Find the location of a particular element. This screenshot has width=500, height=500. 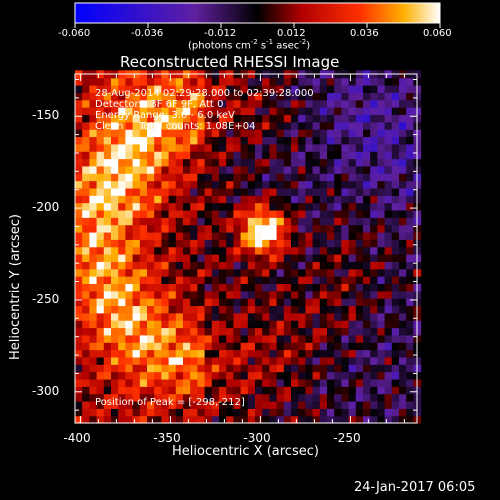

colorbar-tick-label: -0.036 is located at coordinates (147, 33).